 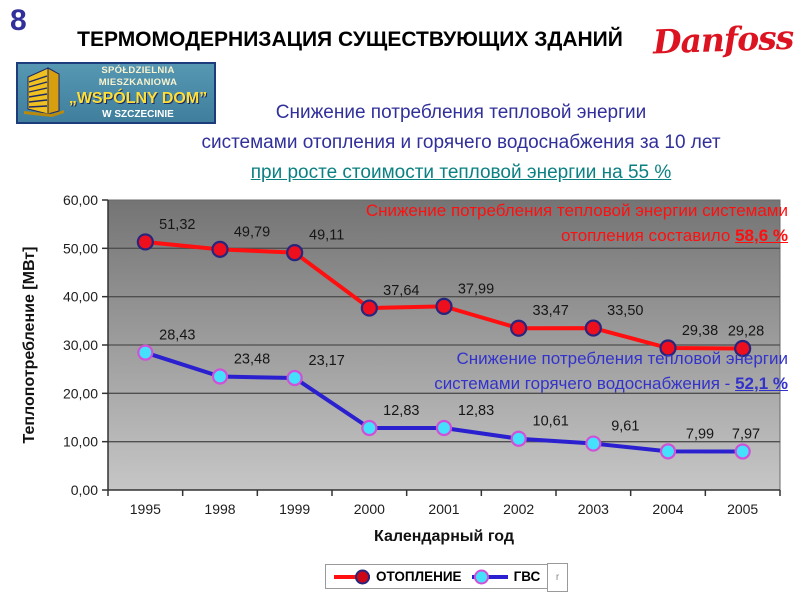 I want to click on legend-label-heating: ОТОПЛЕНИЕ, so click(x=419, y=576).